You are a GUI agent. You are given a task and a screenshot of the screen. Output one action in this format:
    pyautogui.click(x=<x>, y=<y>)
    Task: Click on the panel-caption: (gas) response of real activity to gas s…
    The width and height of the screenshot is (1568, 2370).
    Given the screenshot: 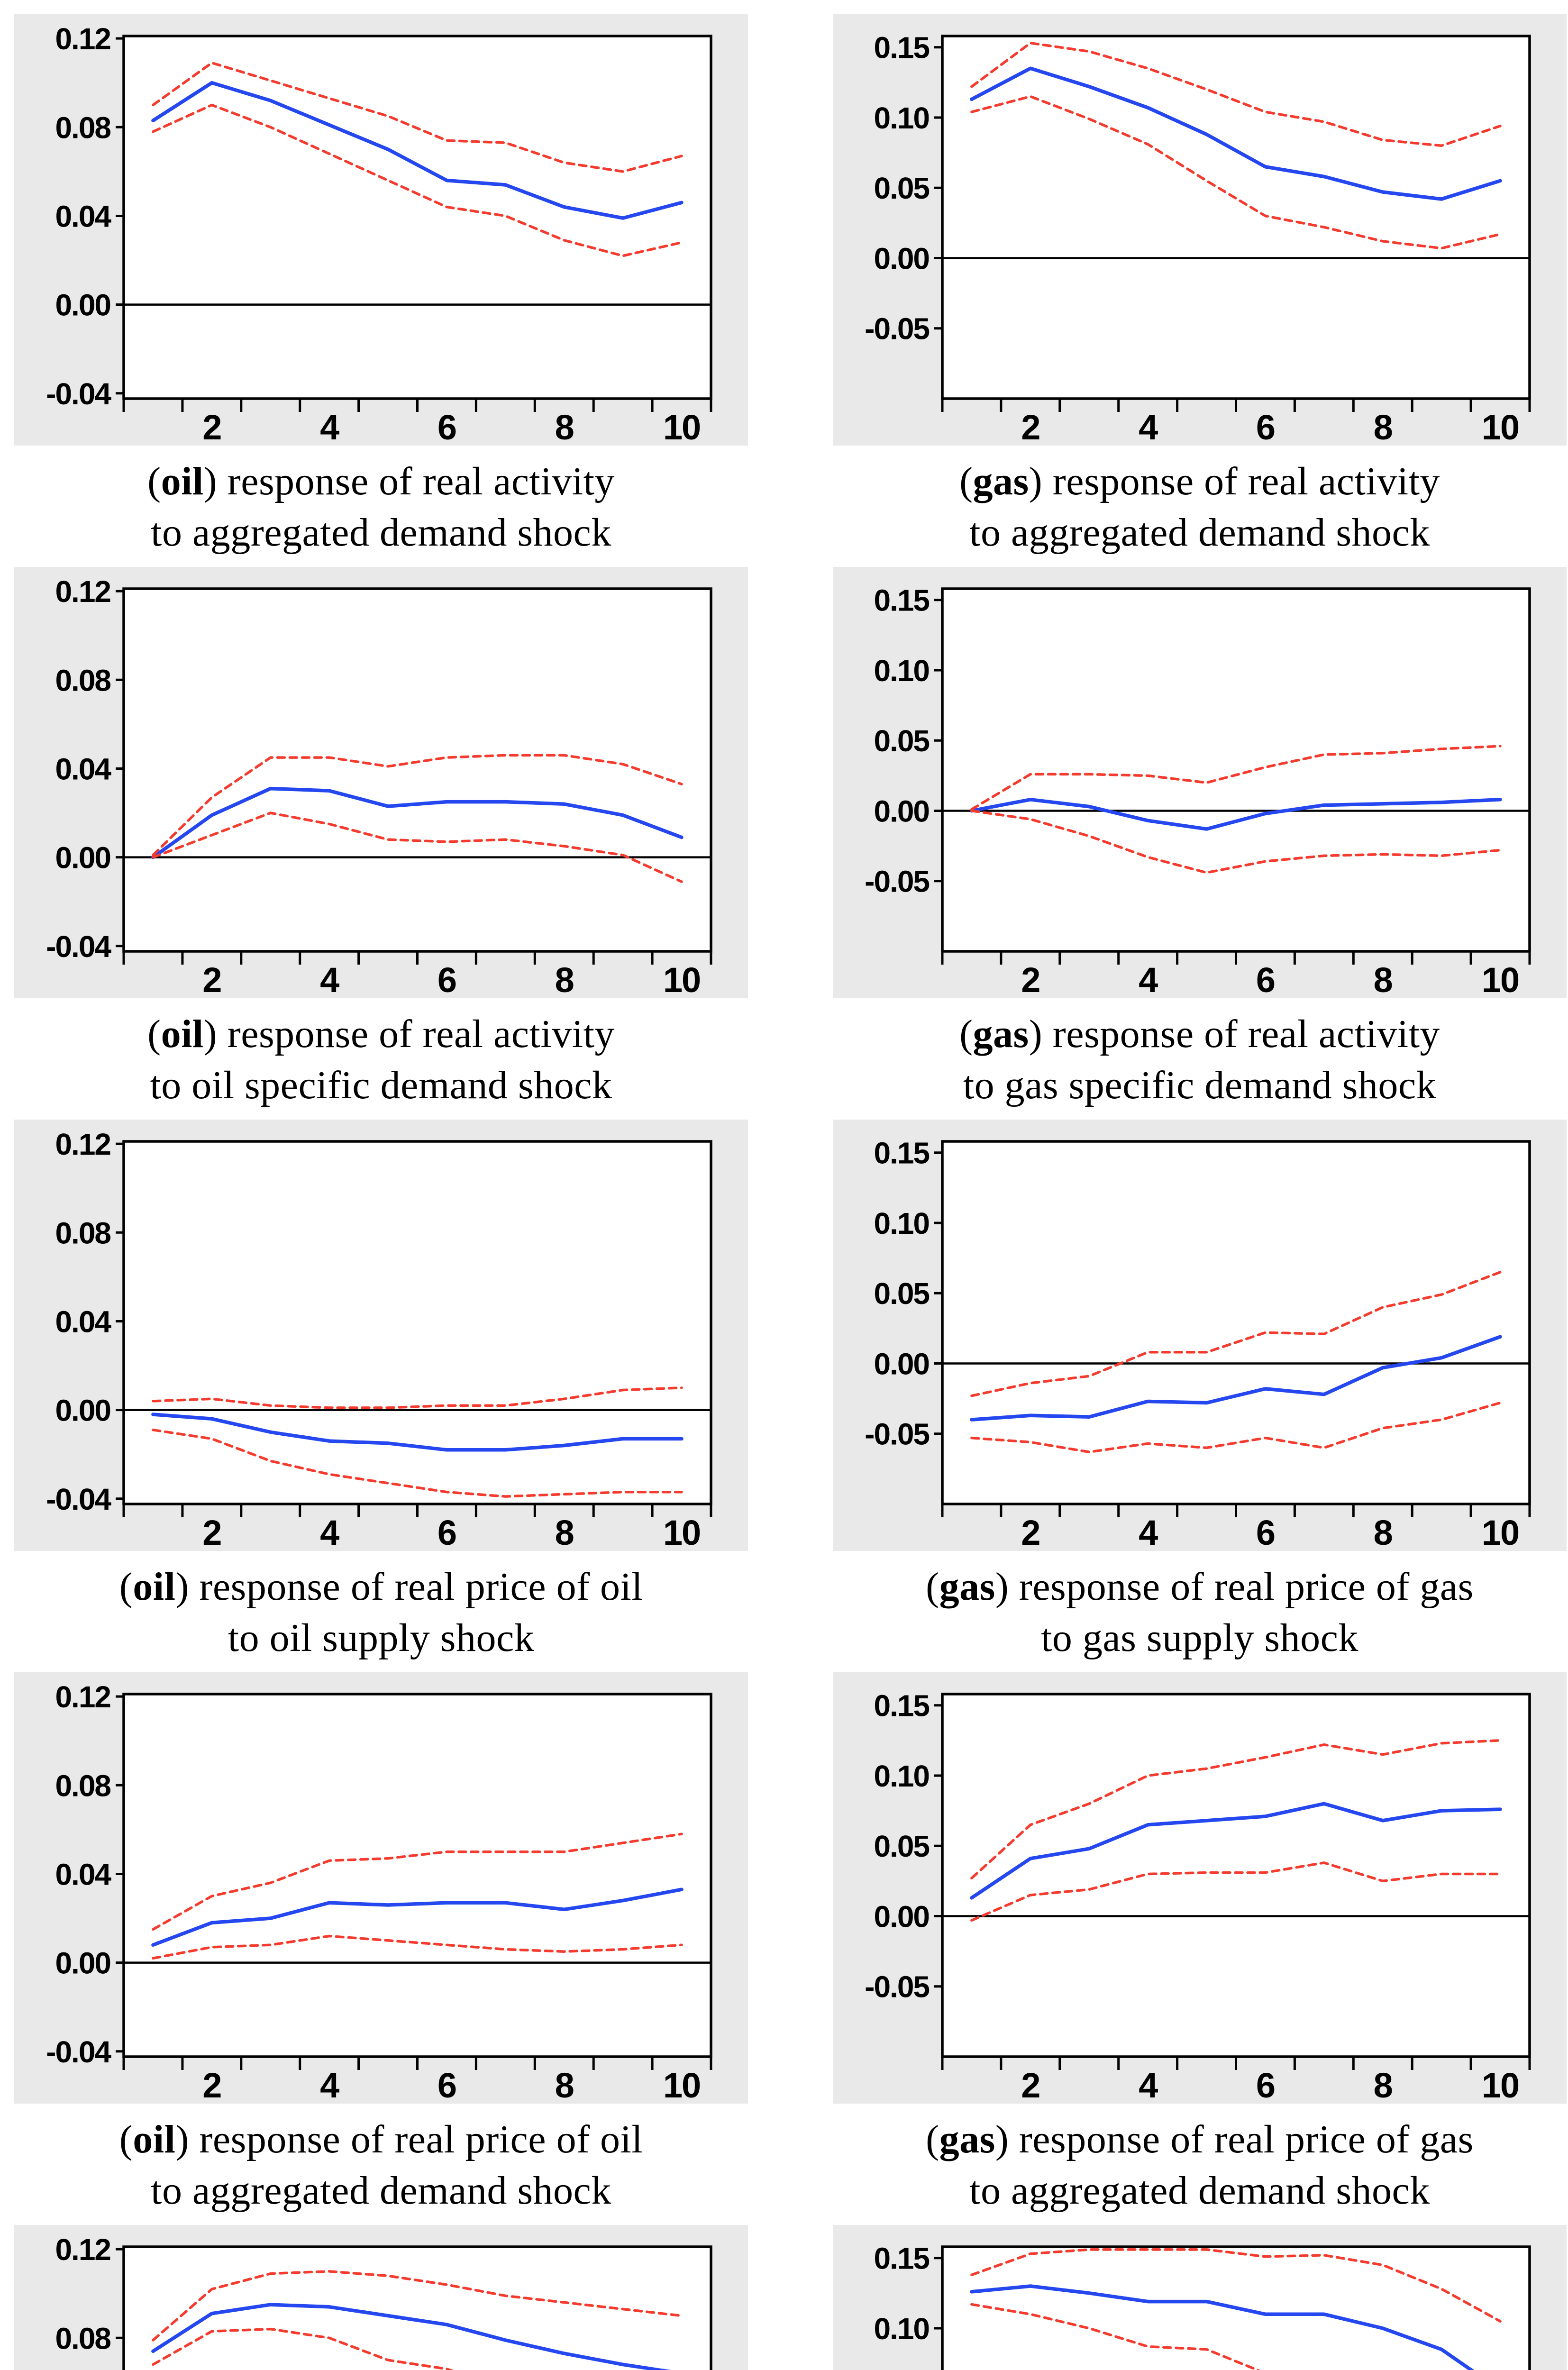 What is the action you would take?
    pyautogui.click(x=1200, y=1060)
    